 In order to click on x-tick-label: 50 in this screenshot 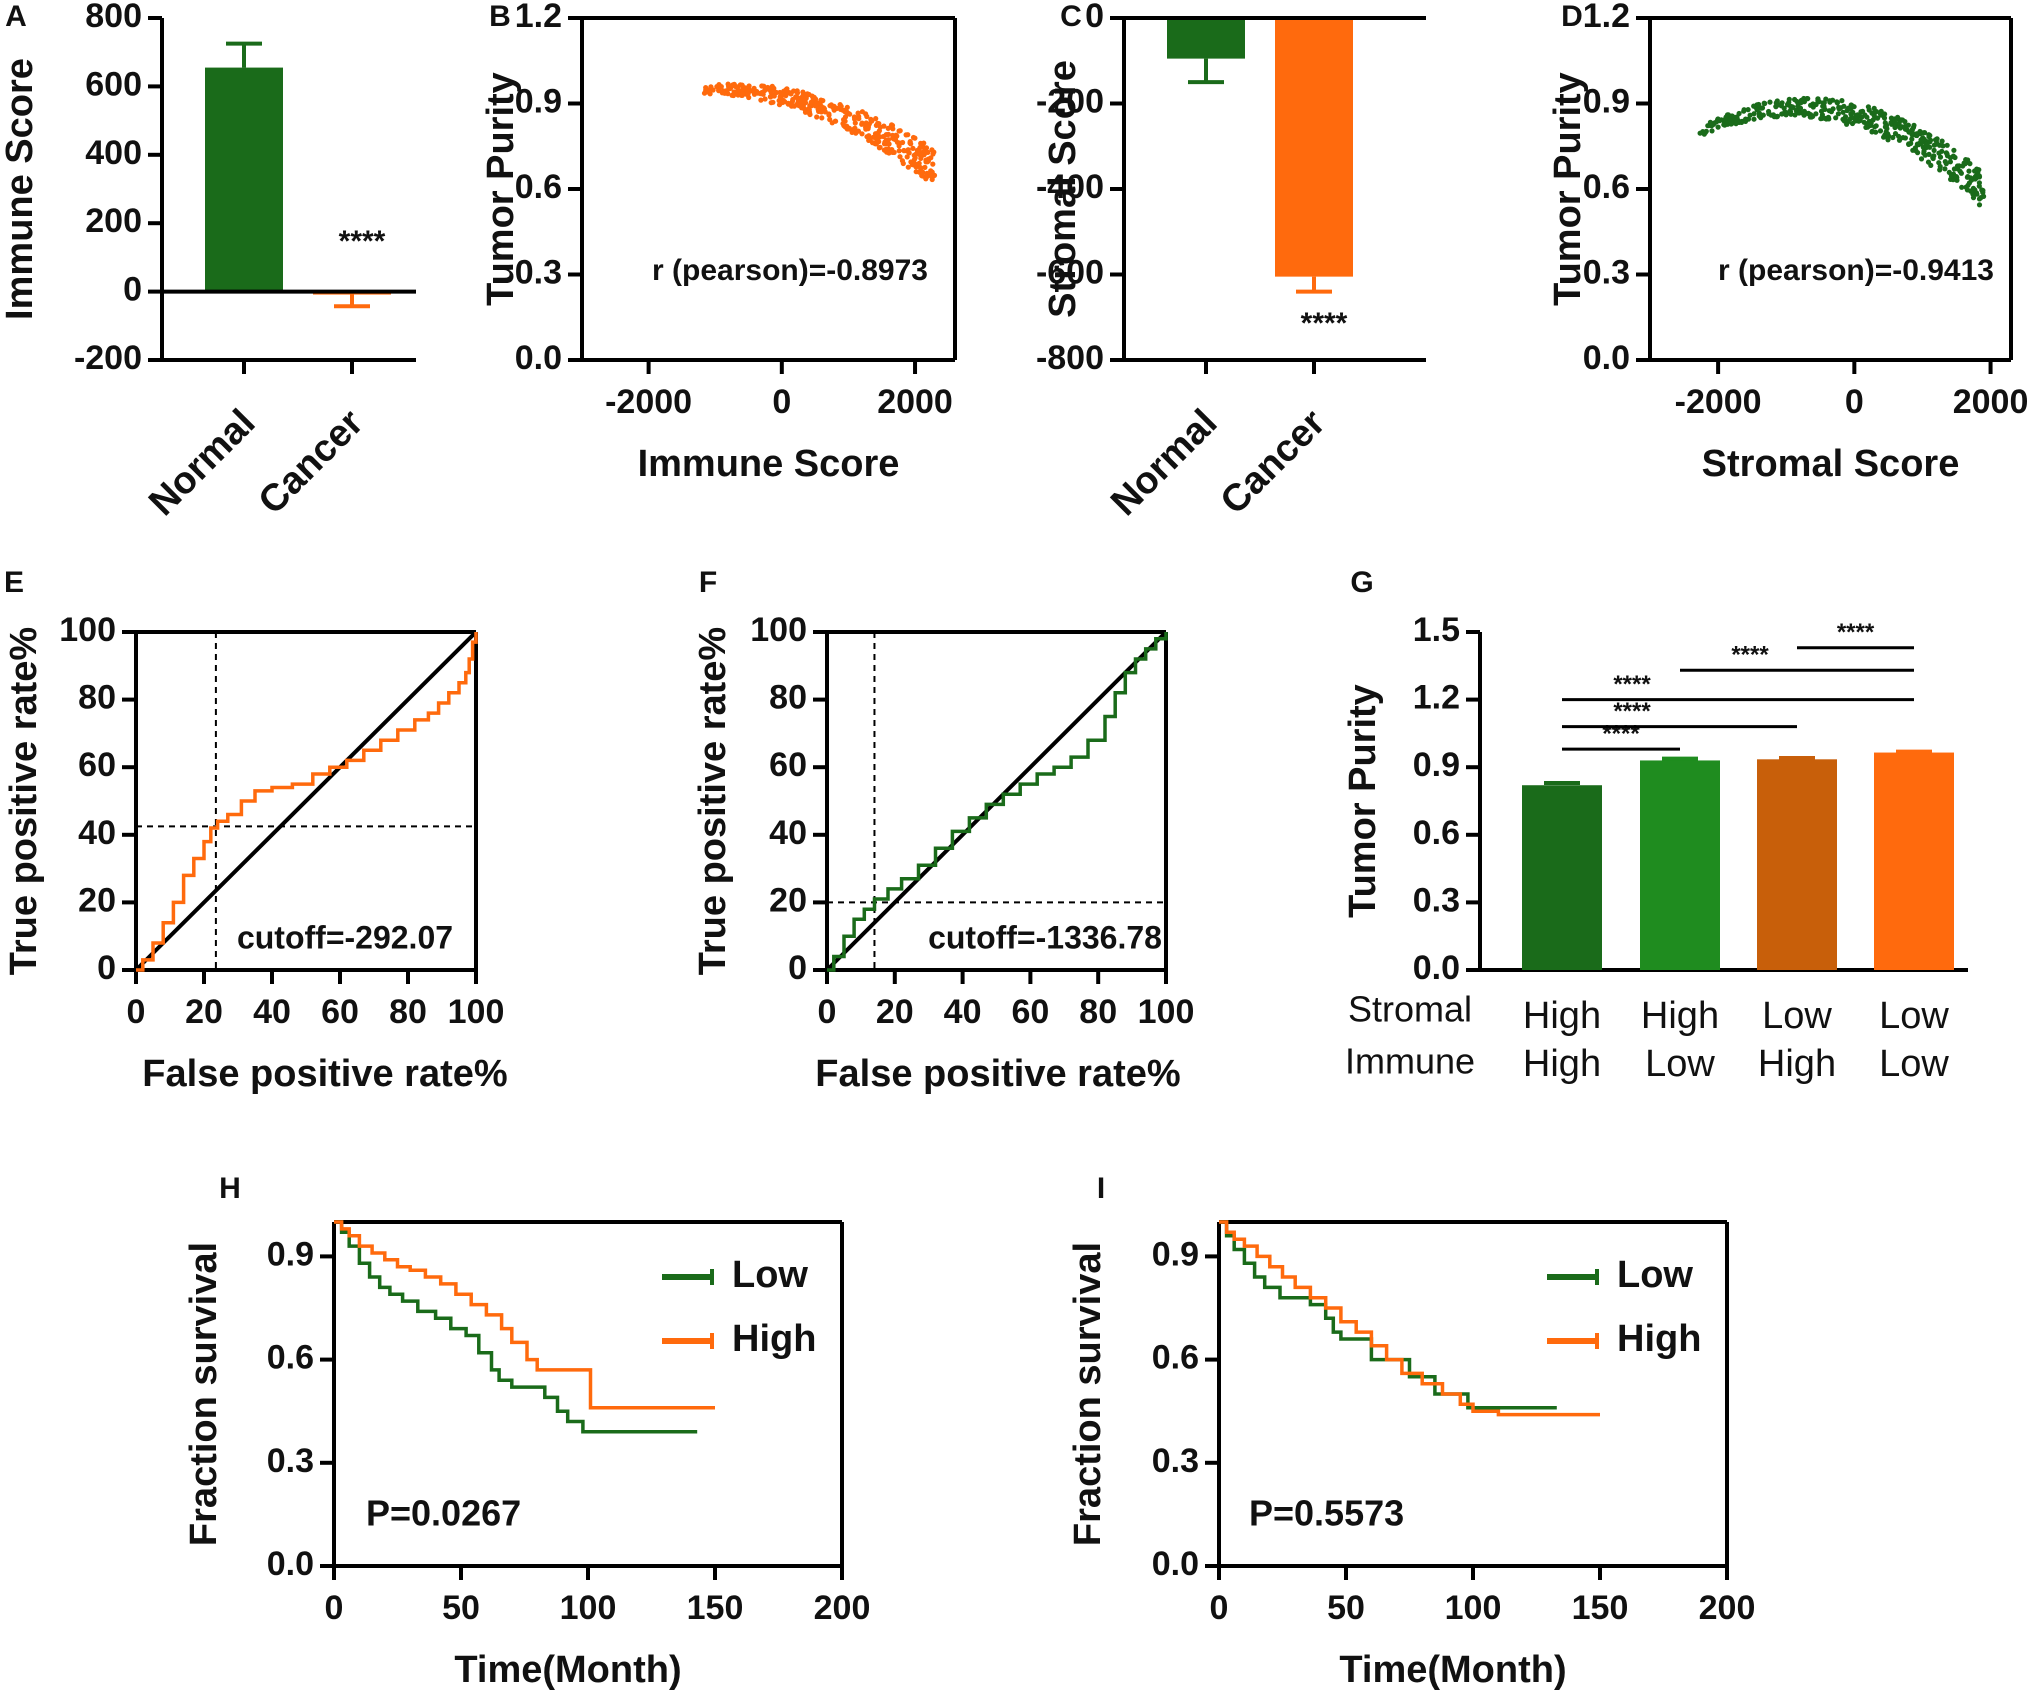, I will do `click(1346, 1608)`.